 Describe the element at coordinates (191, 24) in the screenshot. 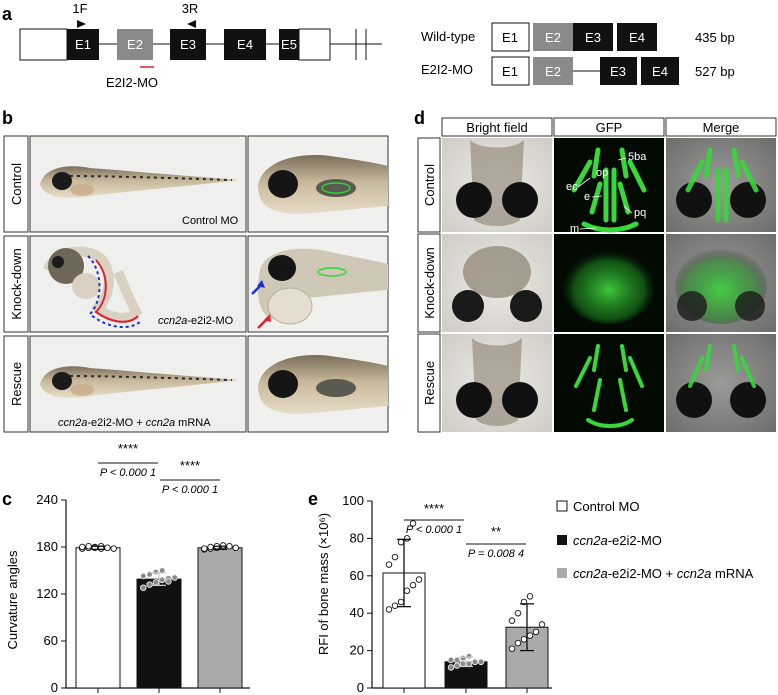

I see `reverse-primer-arrow` at that location.